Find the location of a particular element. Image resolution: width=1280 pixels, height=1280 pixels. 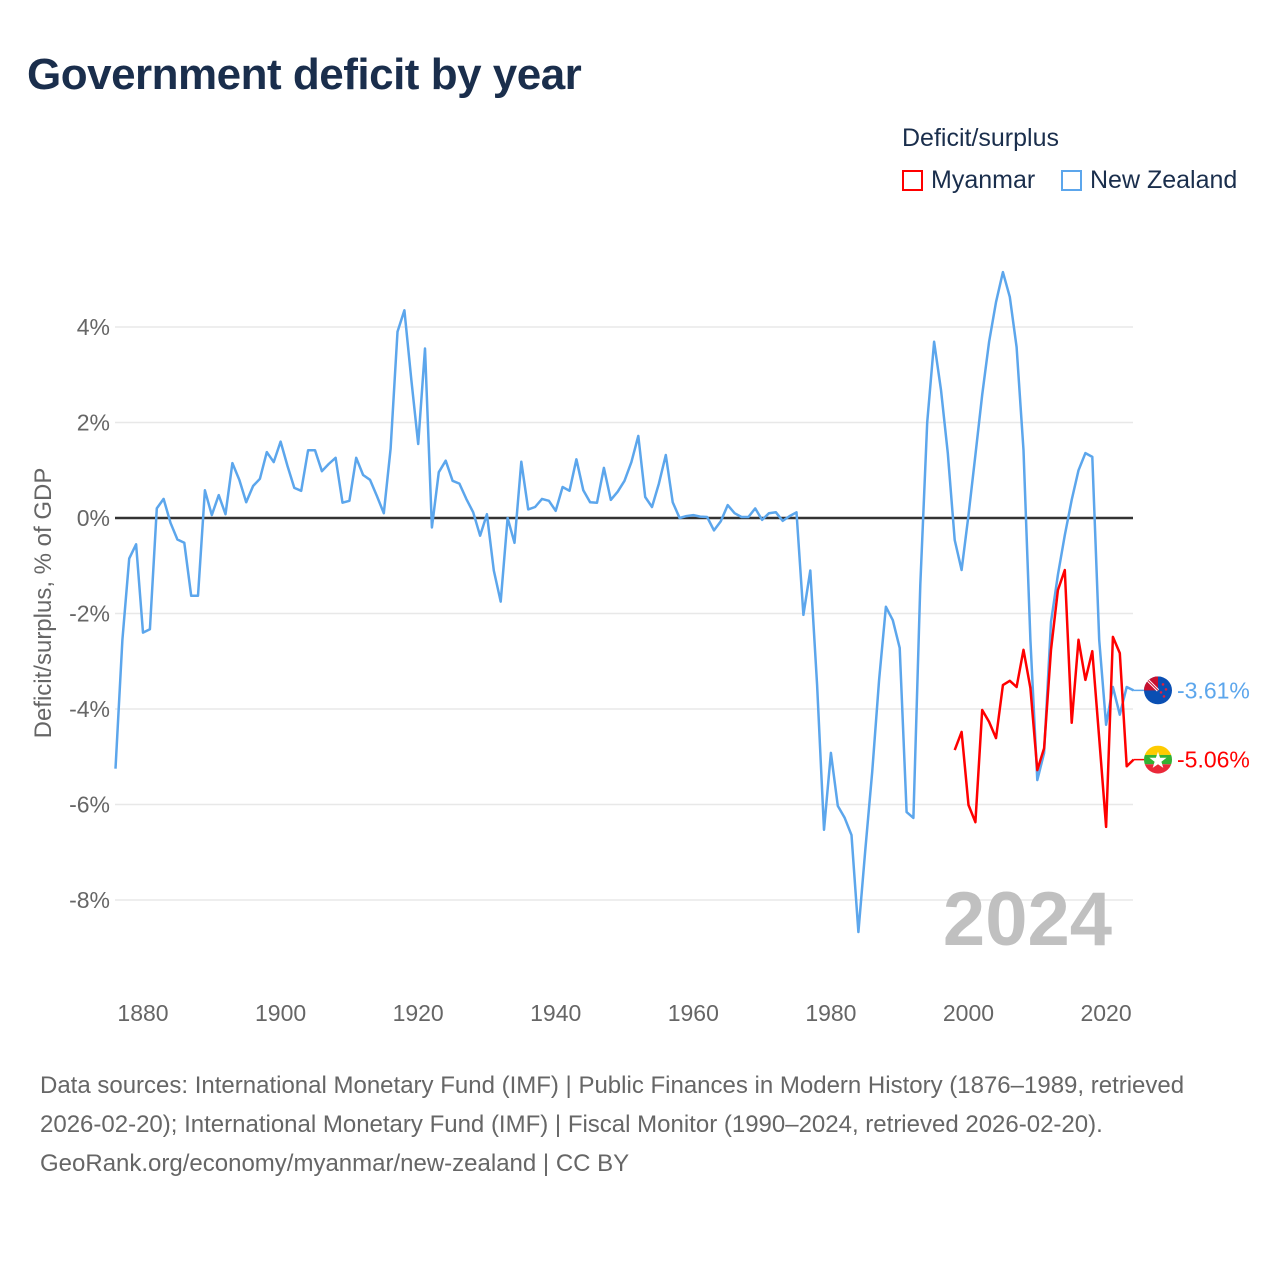

legend-swatch-myanmar is located at coordinates (912, 180).